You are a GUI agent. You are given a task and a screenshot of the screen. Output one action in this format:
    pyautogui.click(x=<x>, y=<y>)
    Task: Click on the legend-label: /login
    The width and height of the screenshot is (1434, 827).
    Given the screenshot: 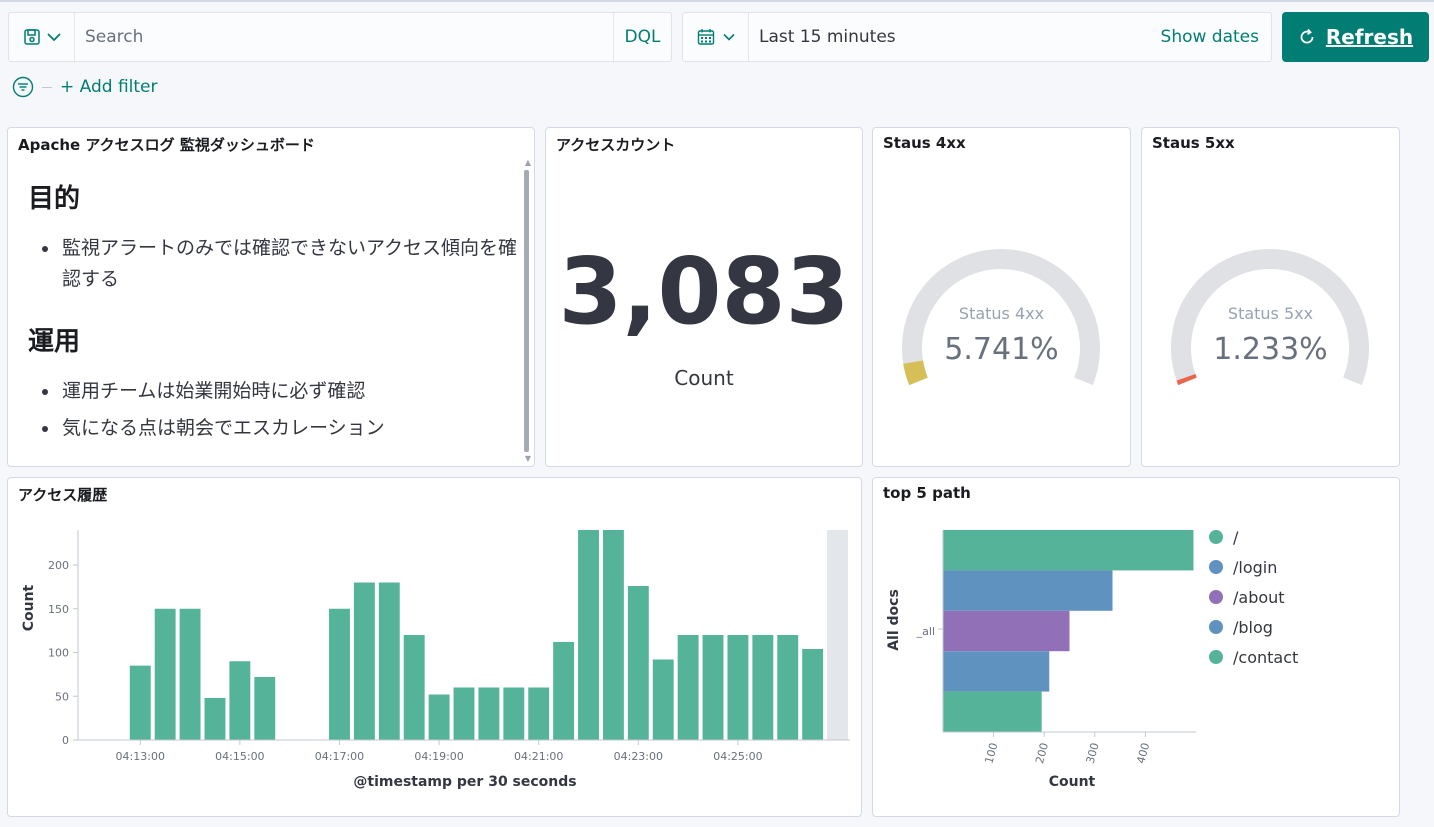 What is the action you would take?
    pyautogui.click(x=1255, y=567)
    